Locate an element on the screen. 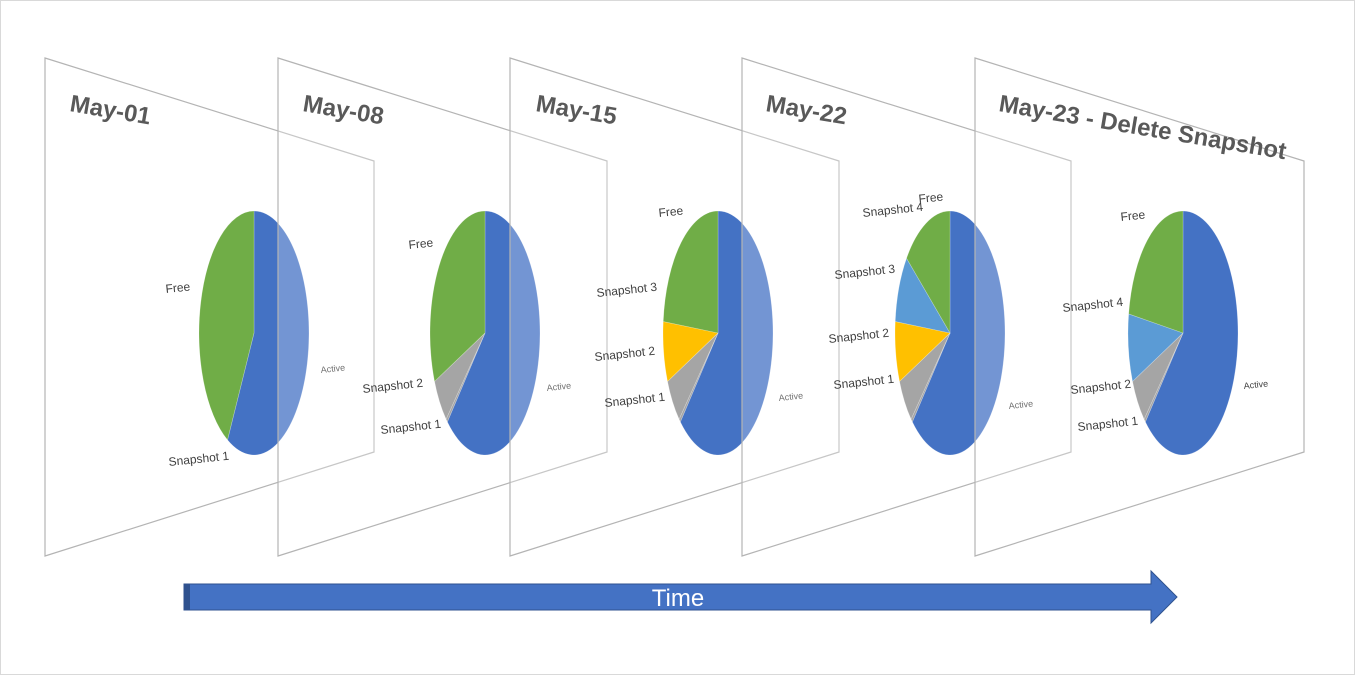 The height and width of the screenshot is (675, 1355). time-arrow-tail-edge is located at coordinates (187, 597).